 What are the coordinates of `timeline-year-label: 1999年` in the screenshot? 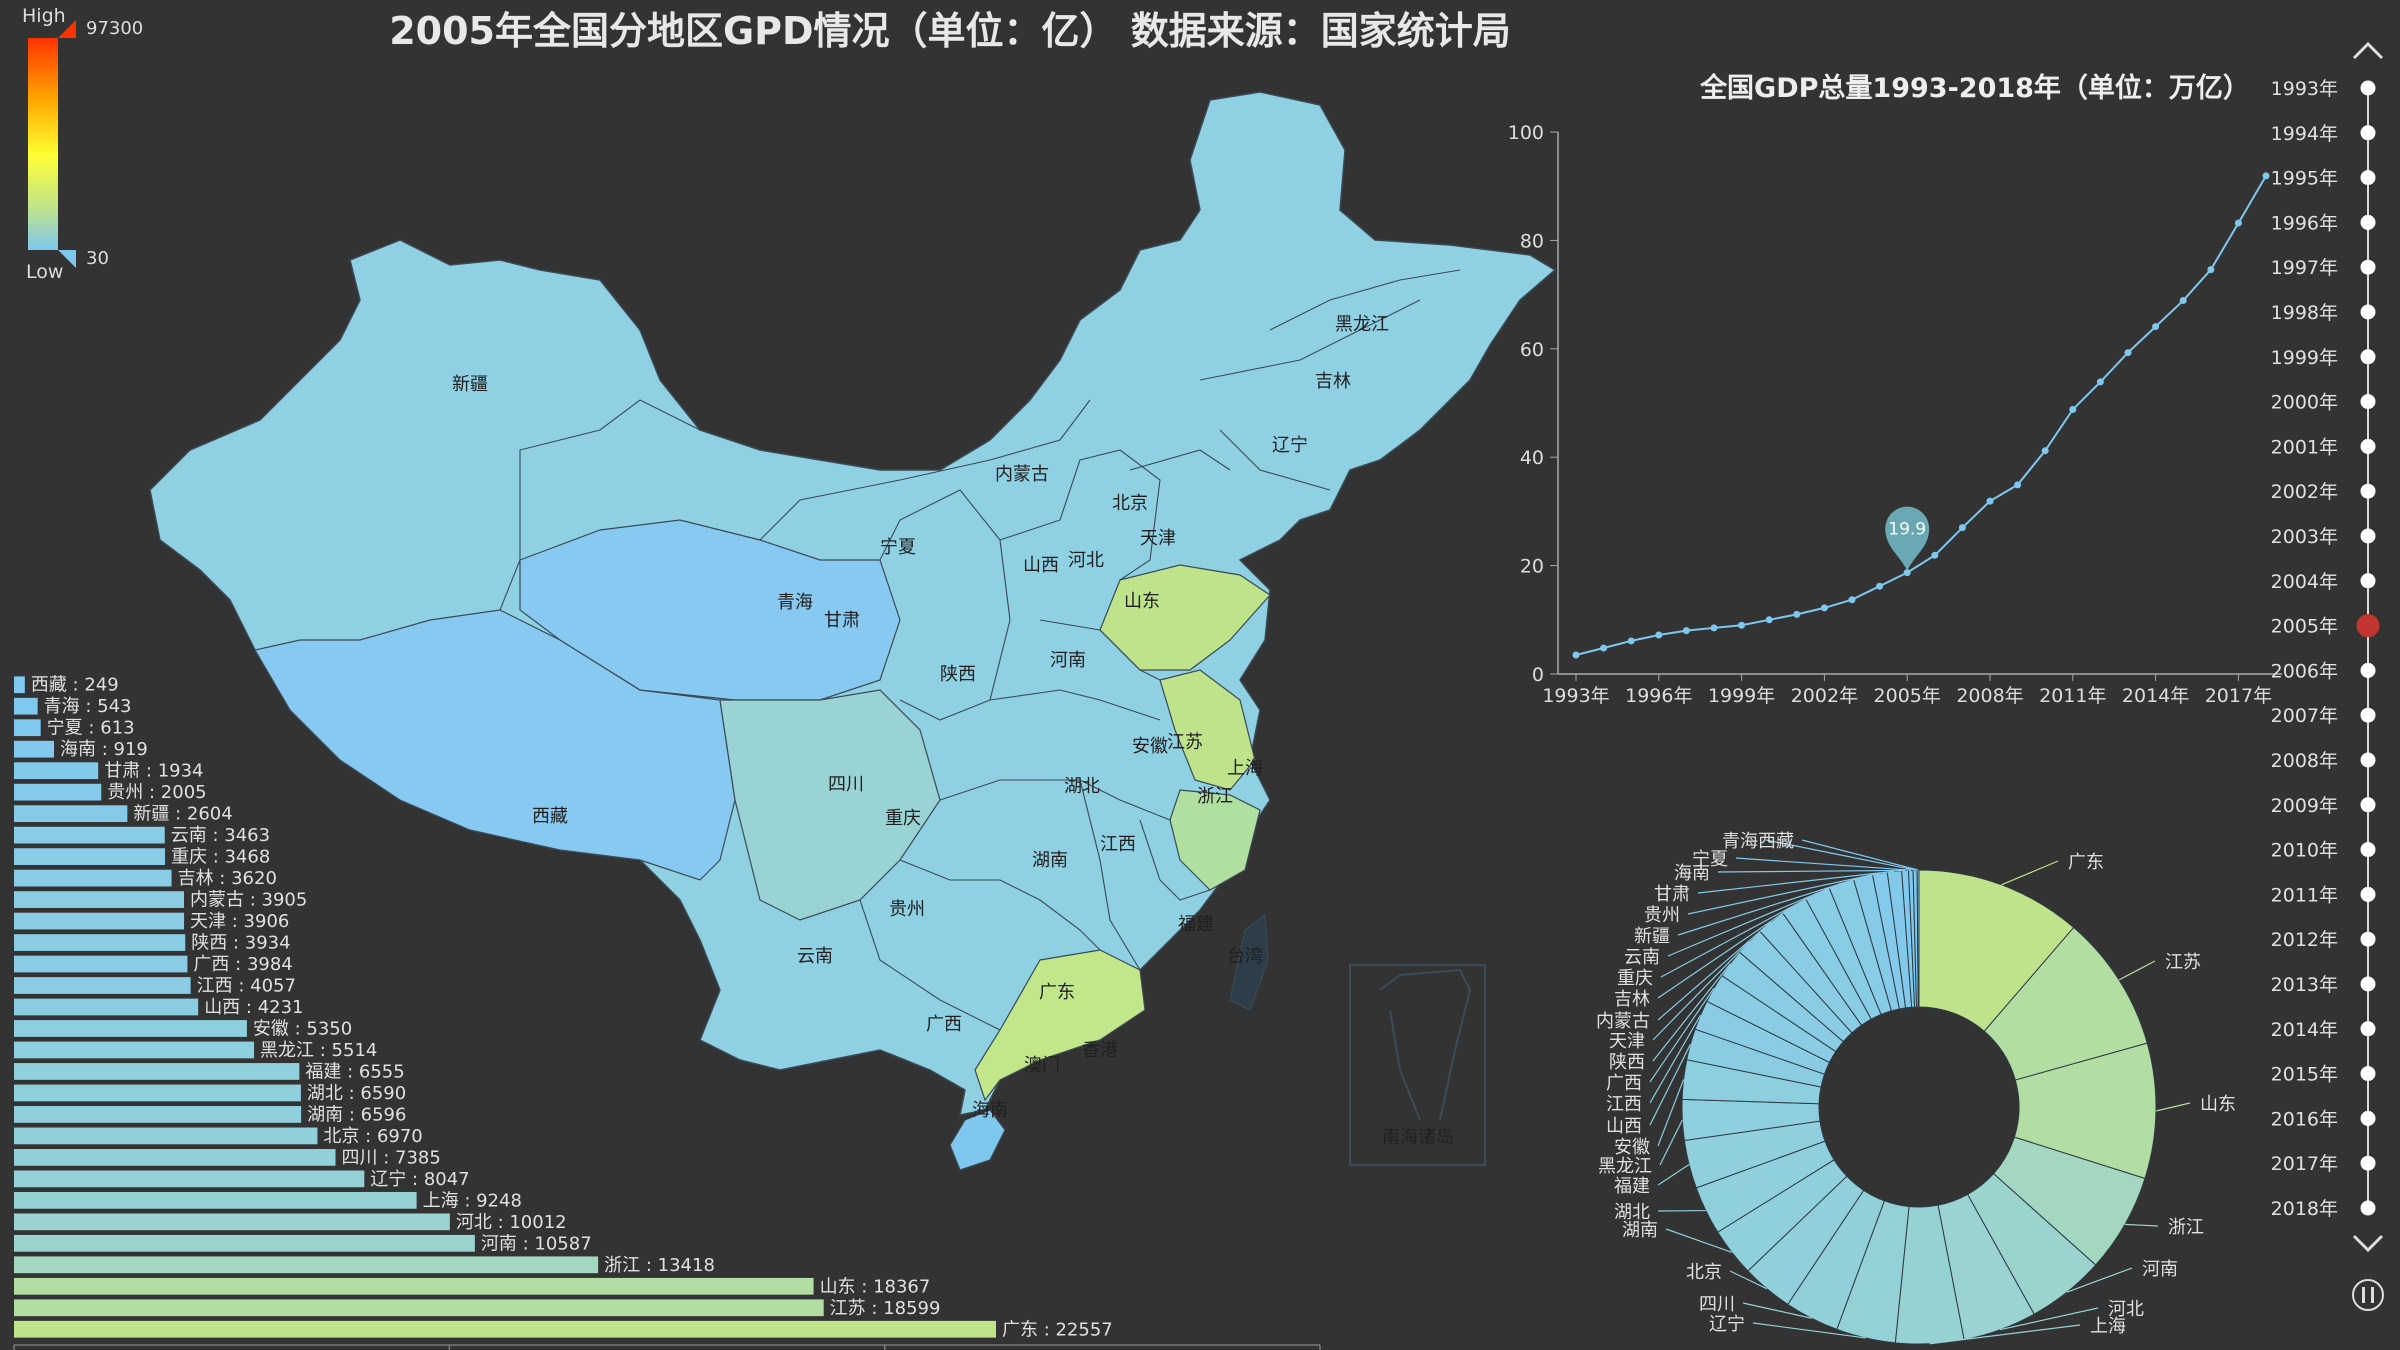 It's located at (2304, 358).